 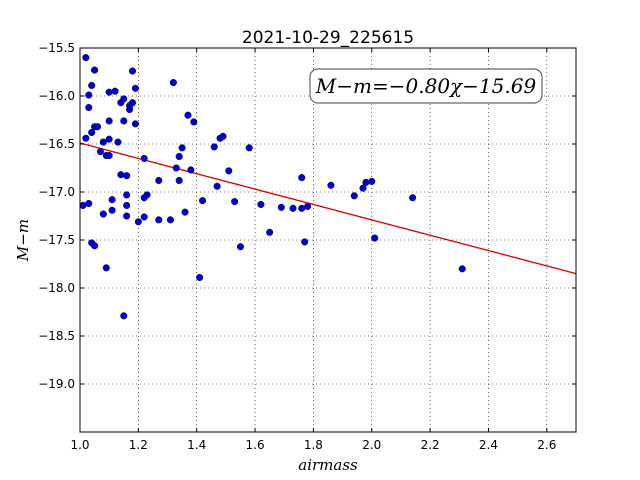 I want to click on annotation-frame, so click(x=426, y=86).